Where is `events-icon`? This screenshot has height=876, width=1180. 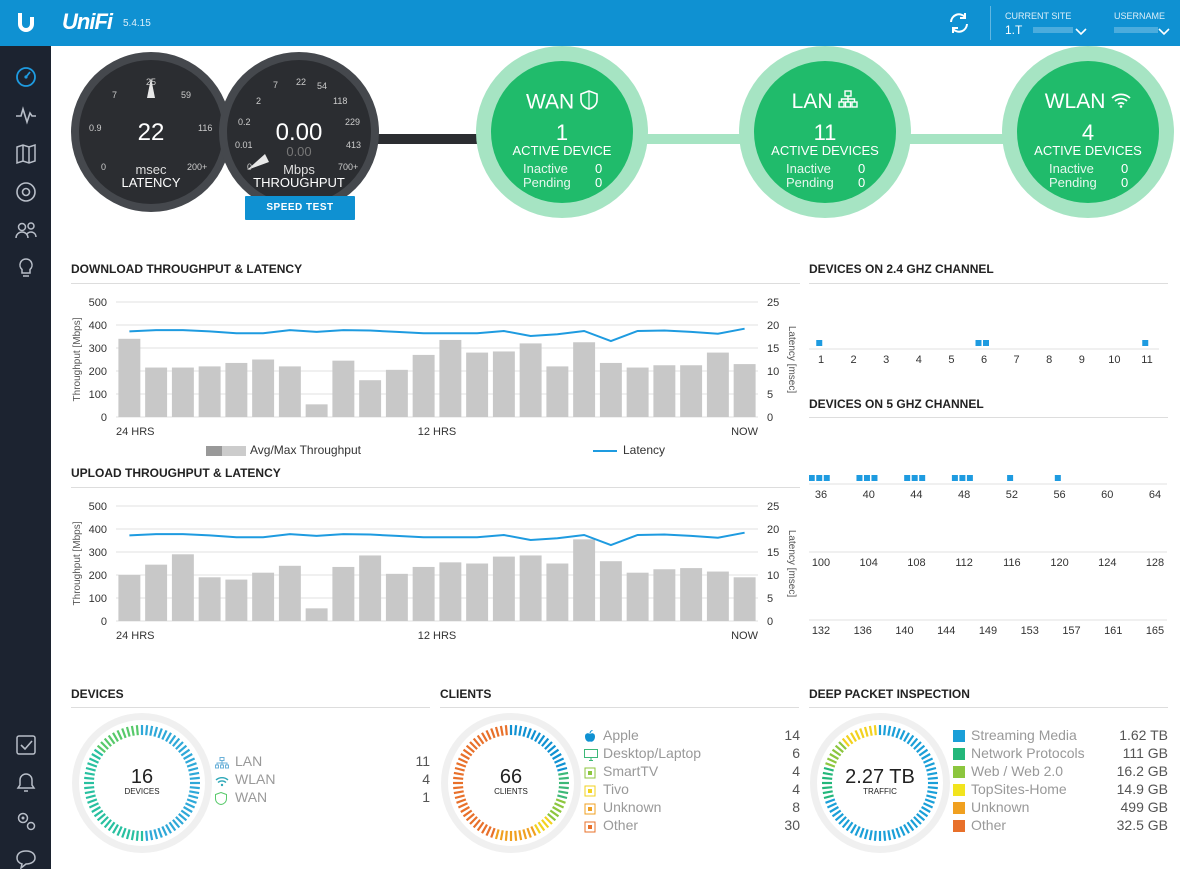 events-icon is located at coordinates (26, 783).